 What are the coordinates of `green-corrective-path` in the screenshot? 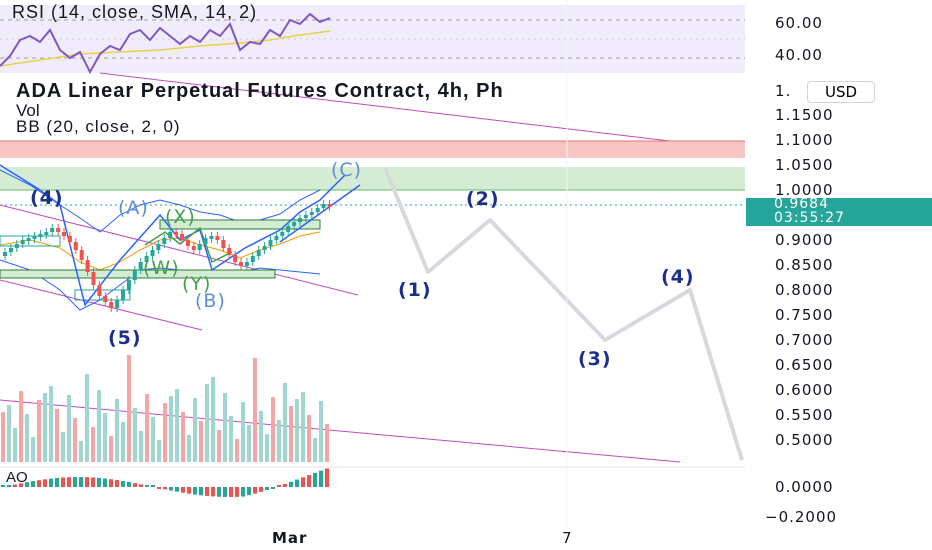 It's located at (188, 245).